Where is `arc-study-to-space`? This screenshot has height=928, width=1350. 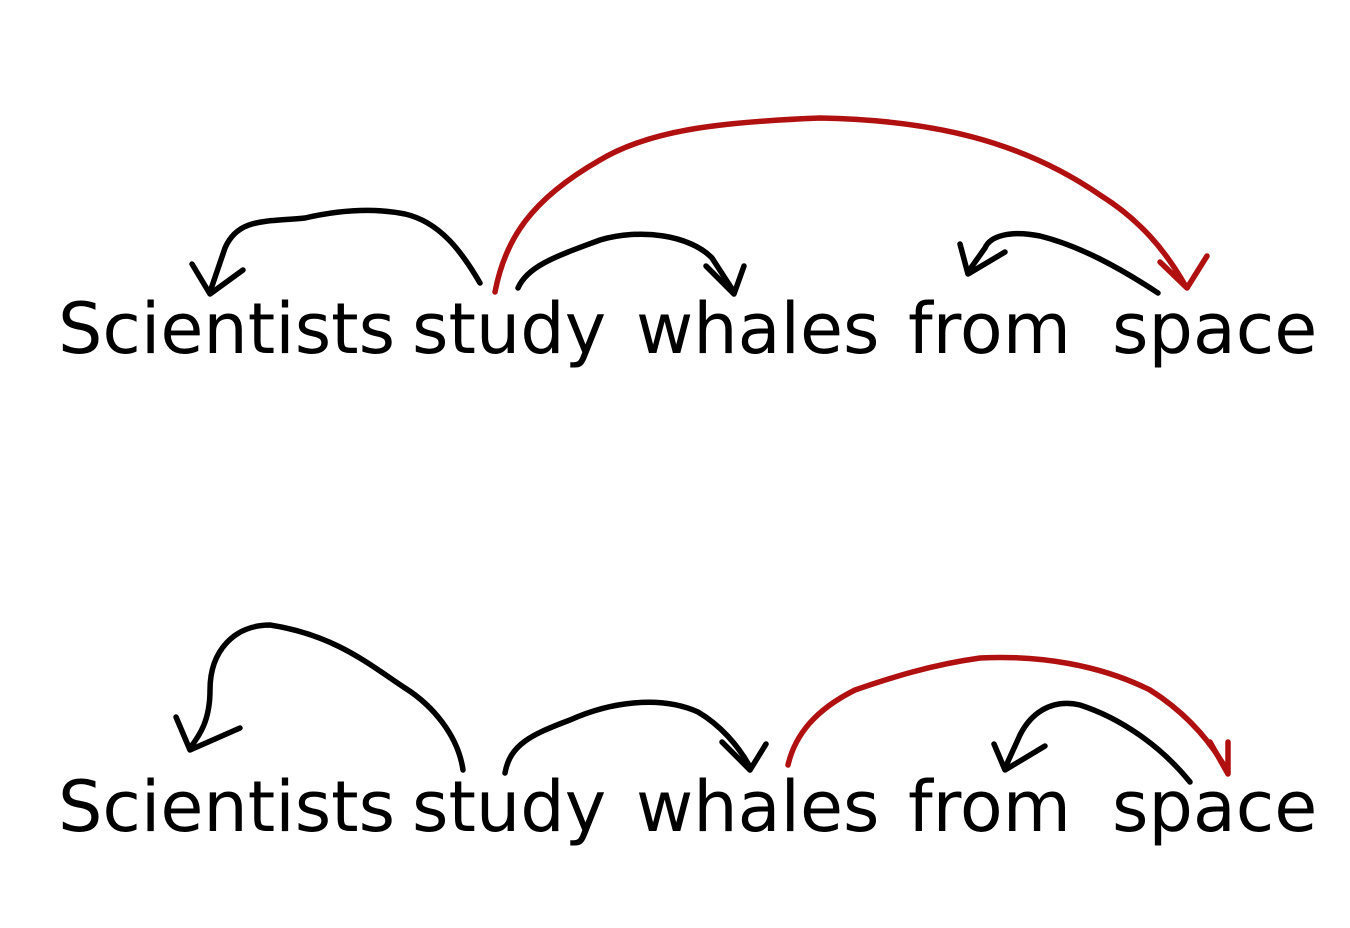 arc-study-to-space is located at coordinates (851, 205).